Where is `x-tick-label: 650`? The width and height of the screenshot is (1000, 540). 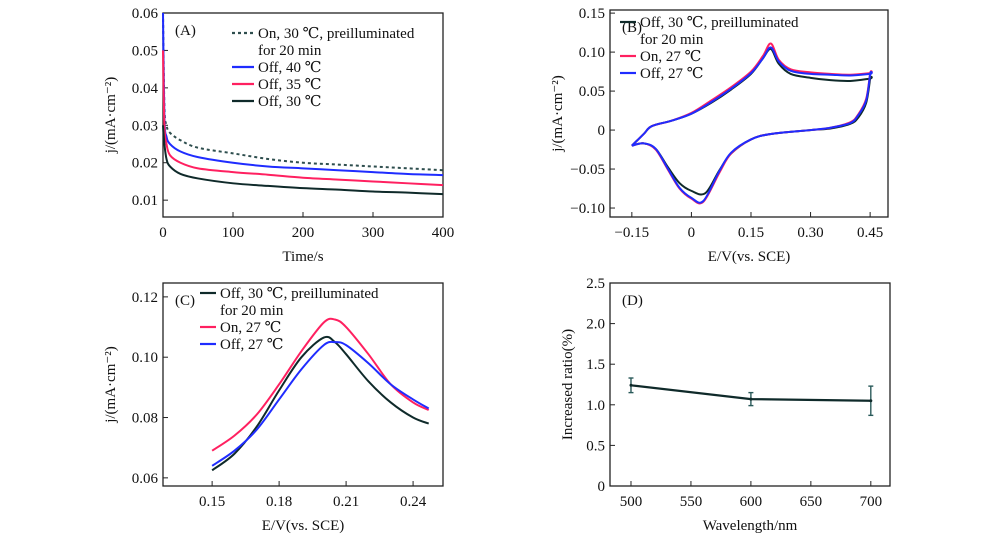
x-tick-label: 650 is located at coordinates (811, 502).